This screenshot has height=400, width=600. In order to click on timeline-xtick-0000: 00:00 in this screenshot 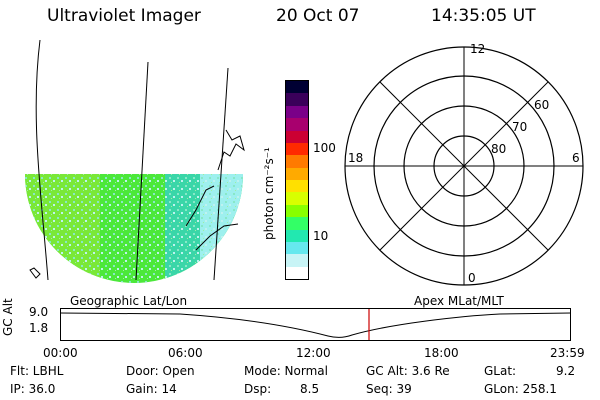, I will do `click(60, 353)`.